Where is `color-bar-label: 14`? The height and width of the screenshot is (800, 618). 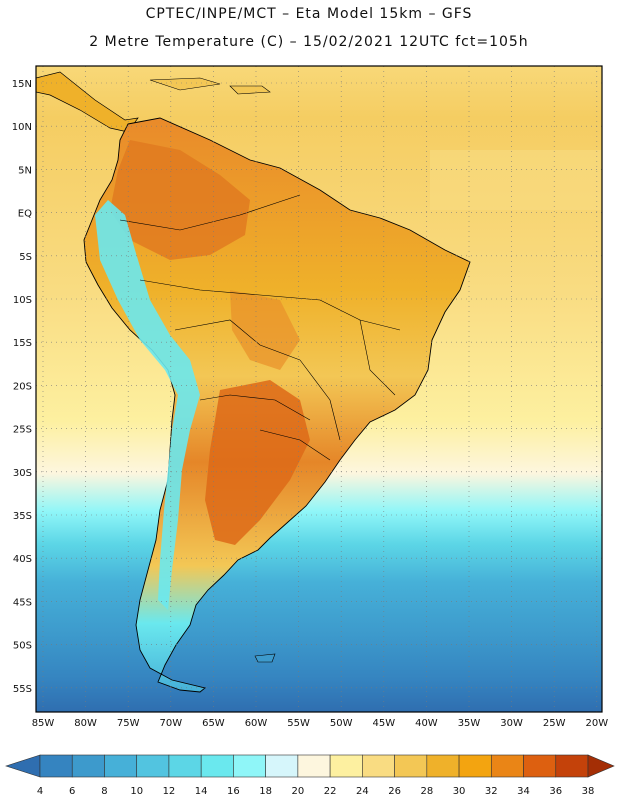 color-bar-label: 14 is located at coordinates (201, 791).